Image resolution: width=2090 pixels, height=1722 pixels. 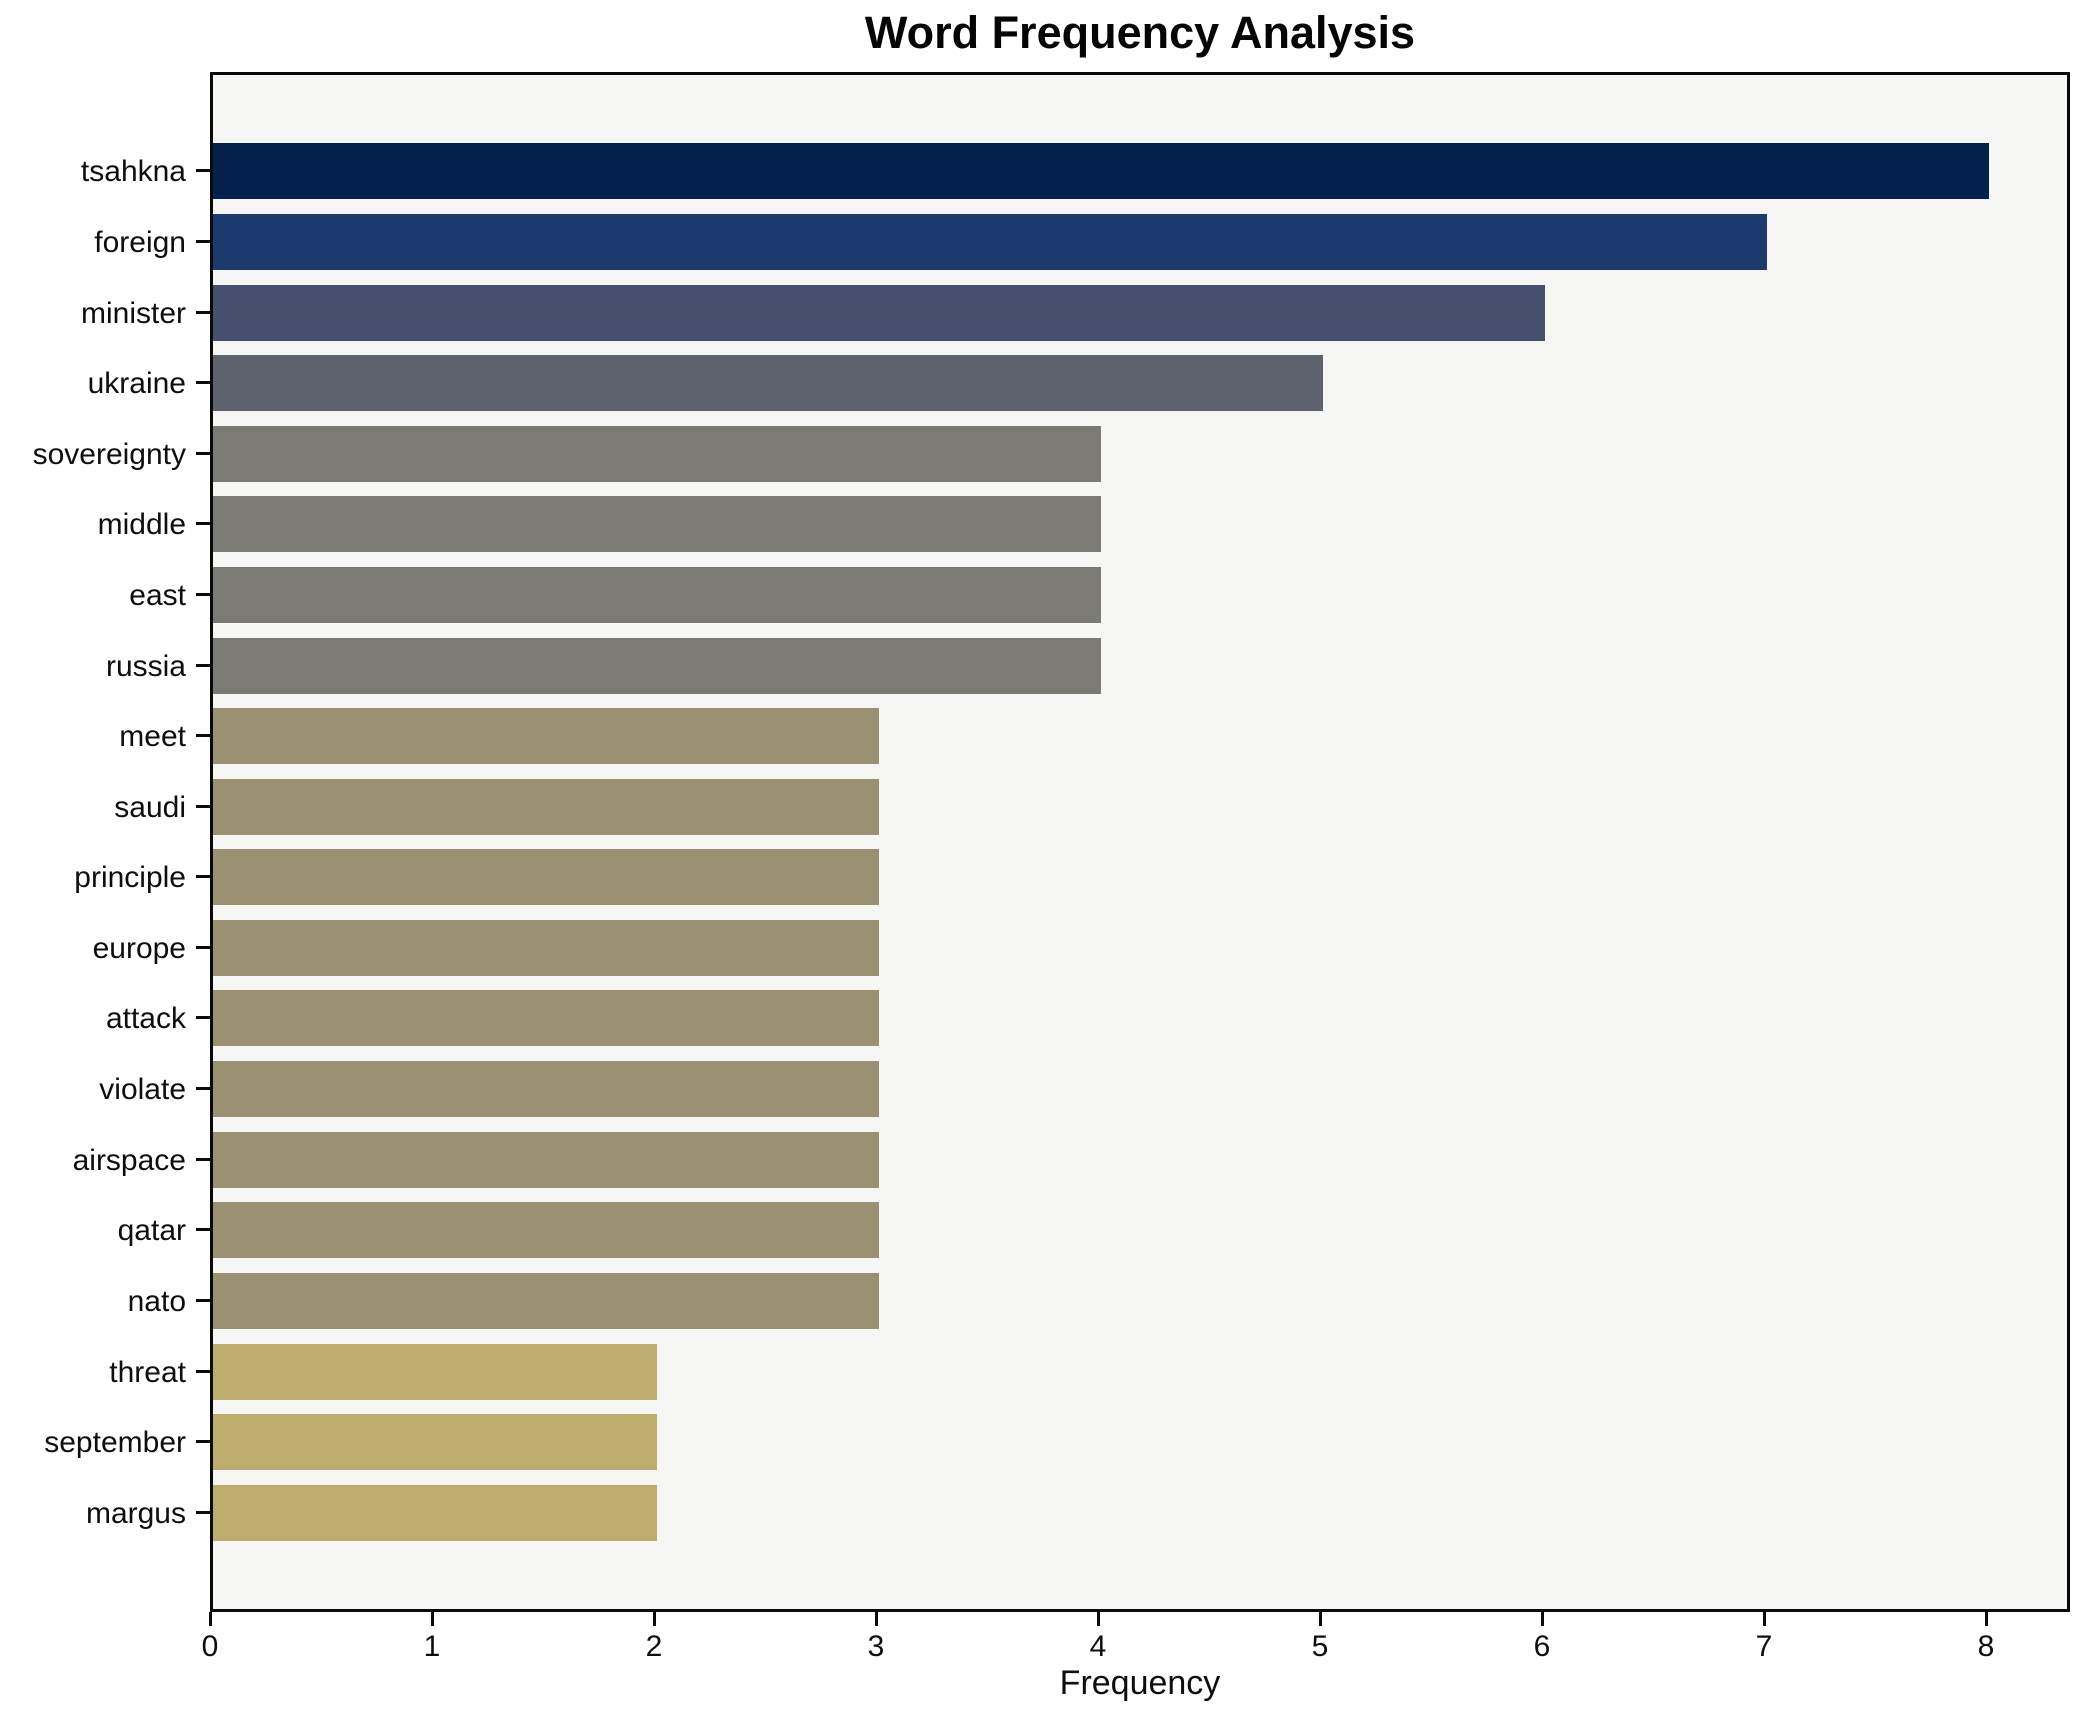 What do you see at coordinates (768, 383) in the screenshot?
I see `bar-ukraine` at bounding box center [768, 383].